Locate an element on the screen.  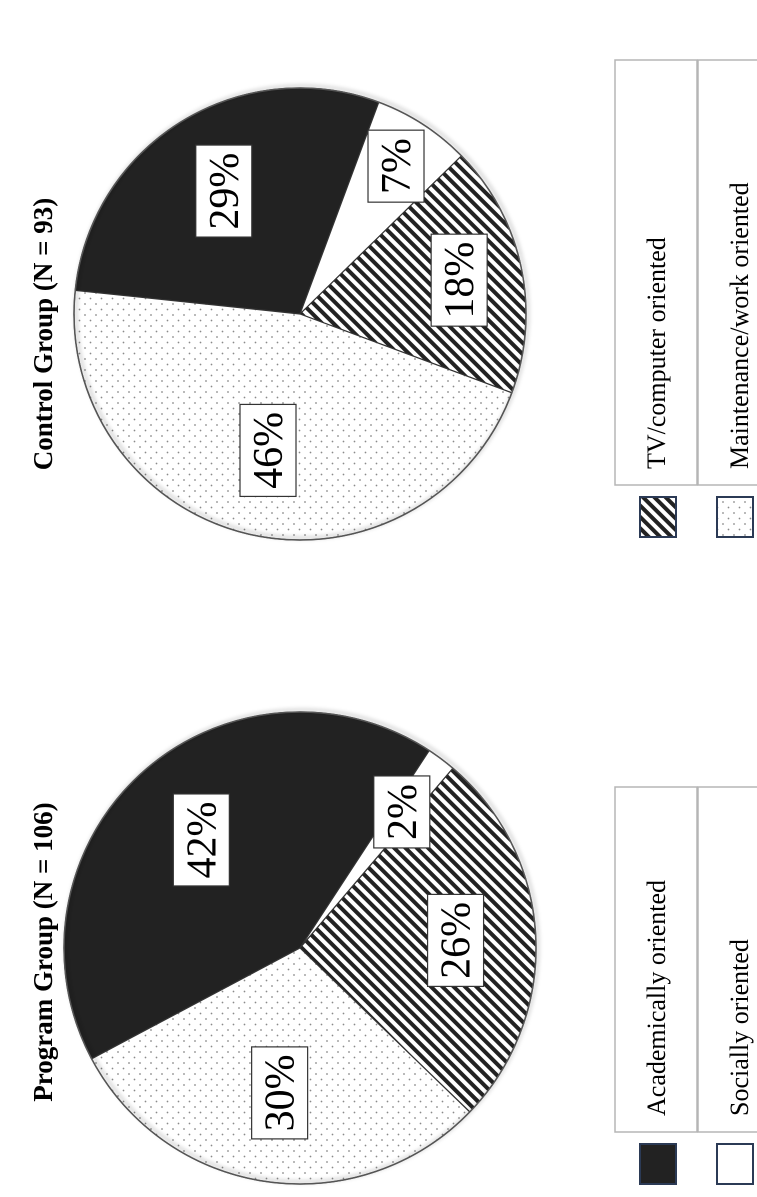
data-label-box-control-tv is located at coordinates (459, 280).